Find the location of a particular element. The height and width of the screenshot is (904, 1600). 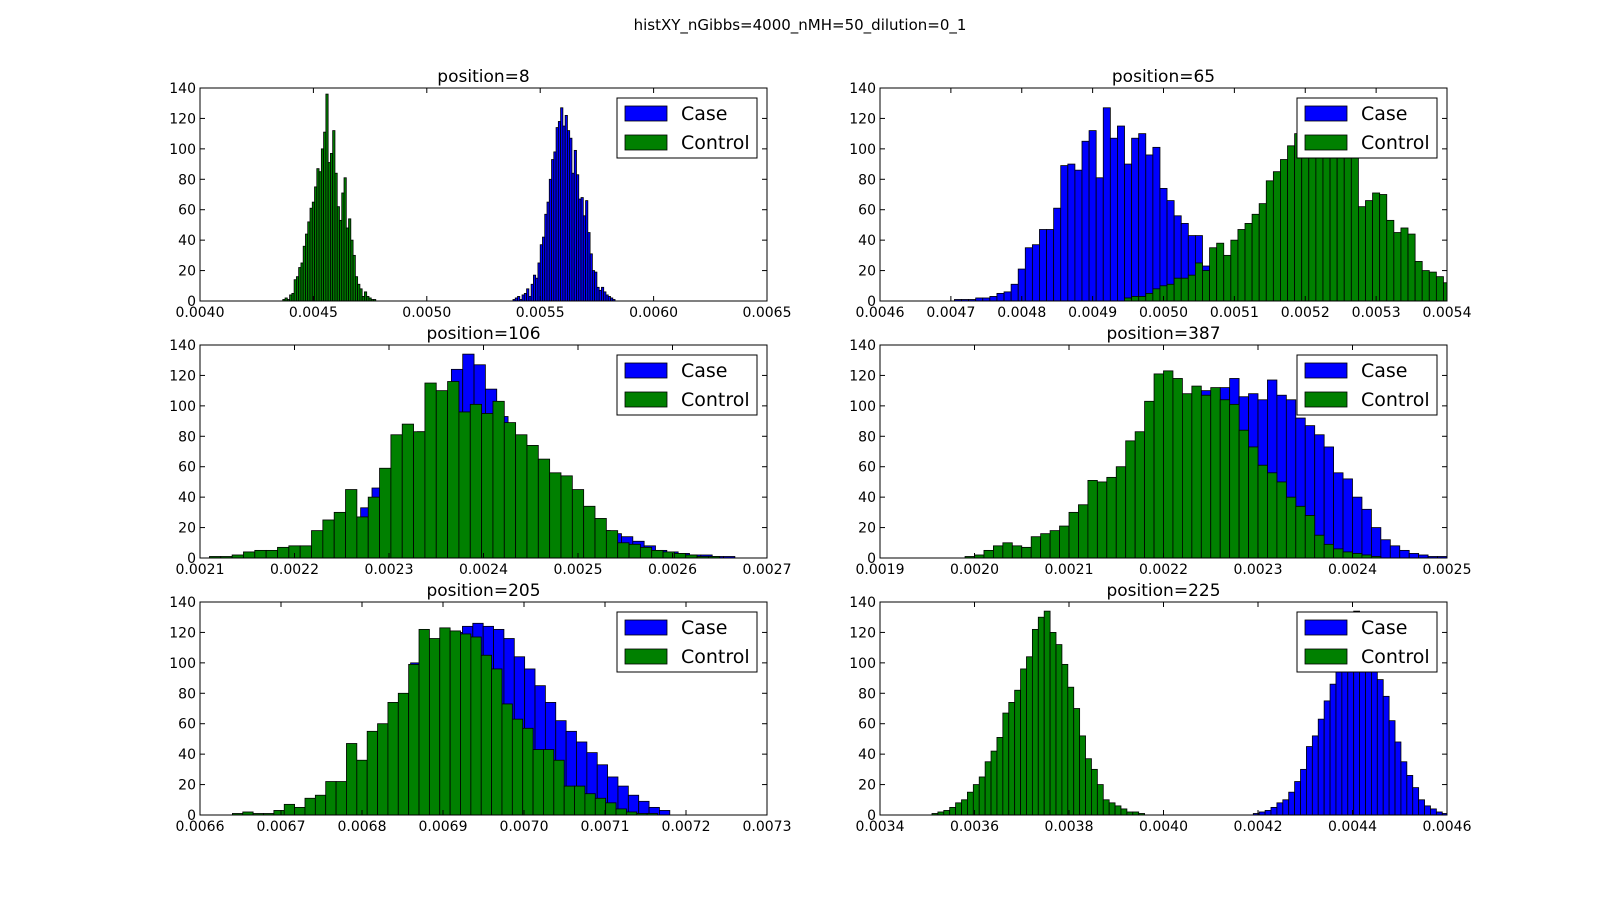

x-tick-label: 0.0019 is located at coordinates (880, 570).